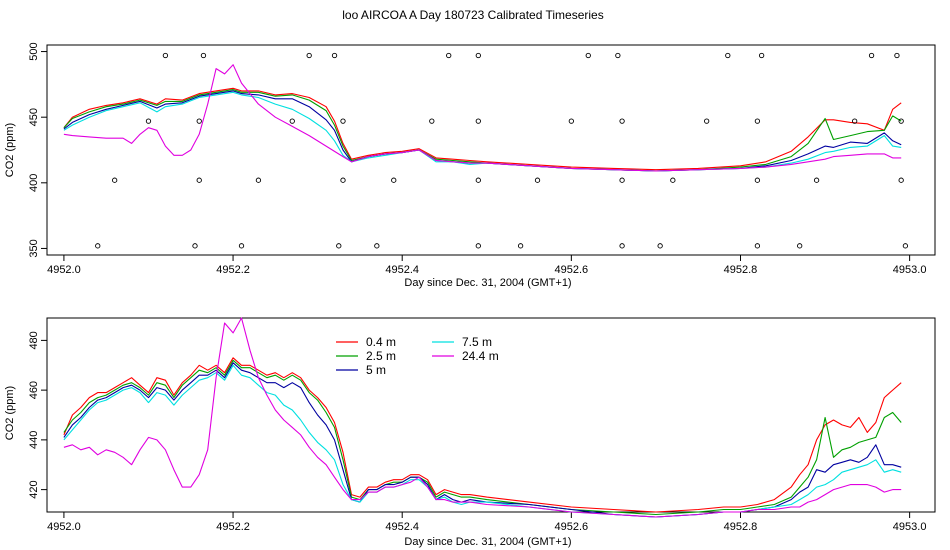 The height and width of the screenshot is (550, 950). What do you see at coordinates (741, 527) in the screenshot?
I see `bottom-panel-x-tick-label: 4952.8` at bounding box center [741, 527].